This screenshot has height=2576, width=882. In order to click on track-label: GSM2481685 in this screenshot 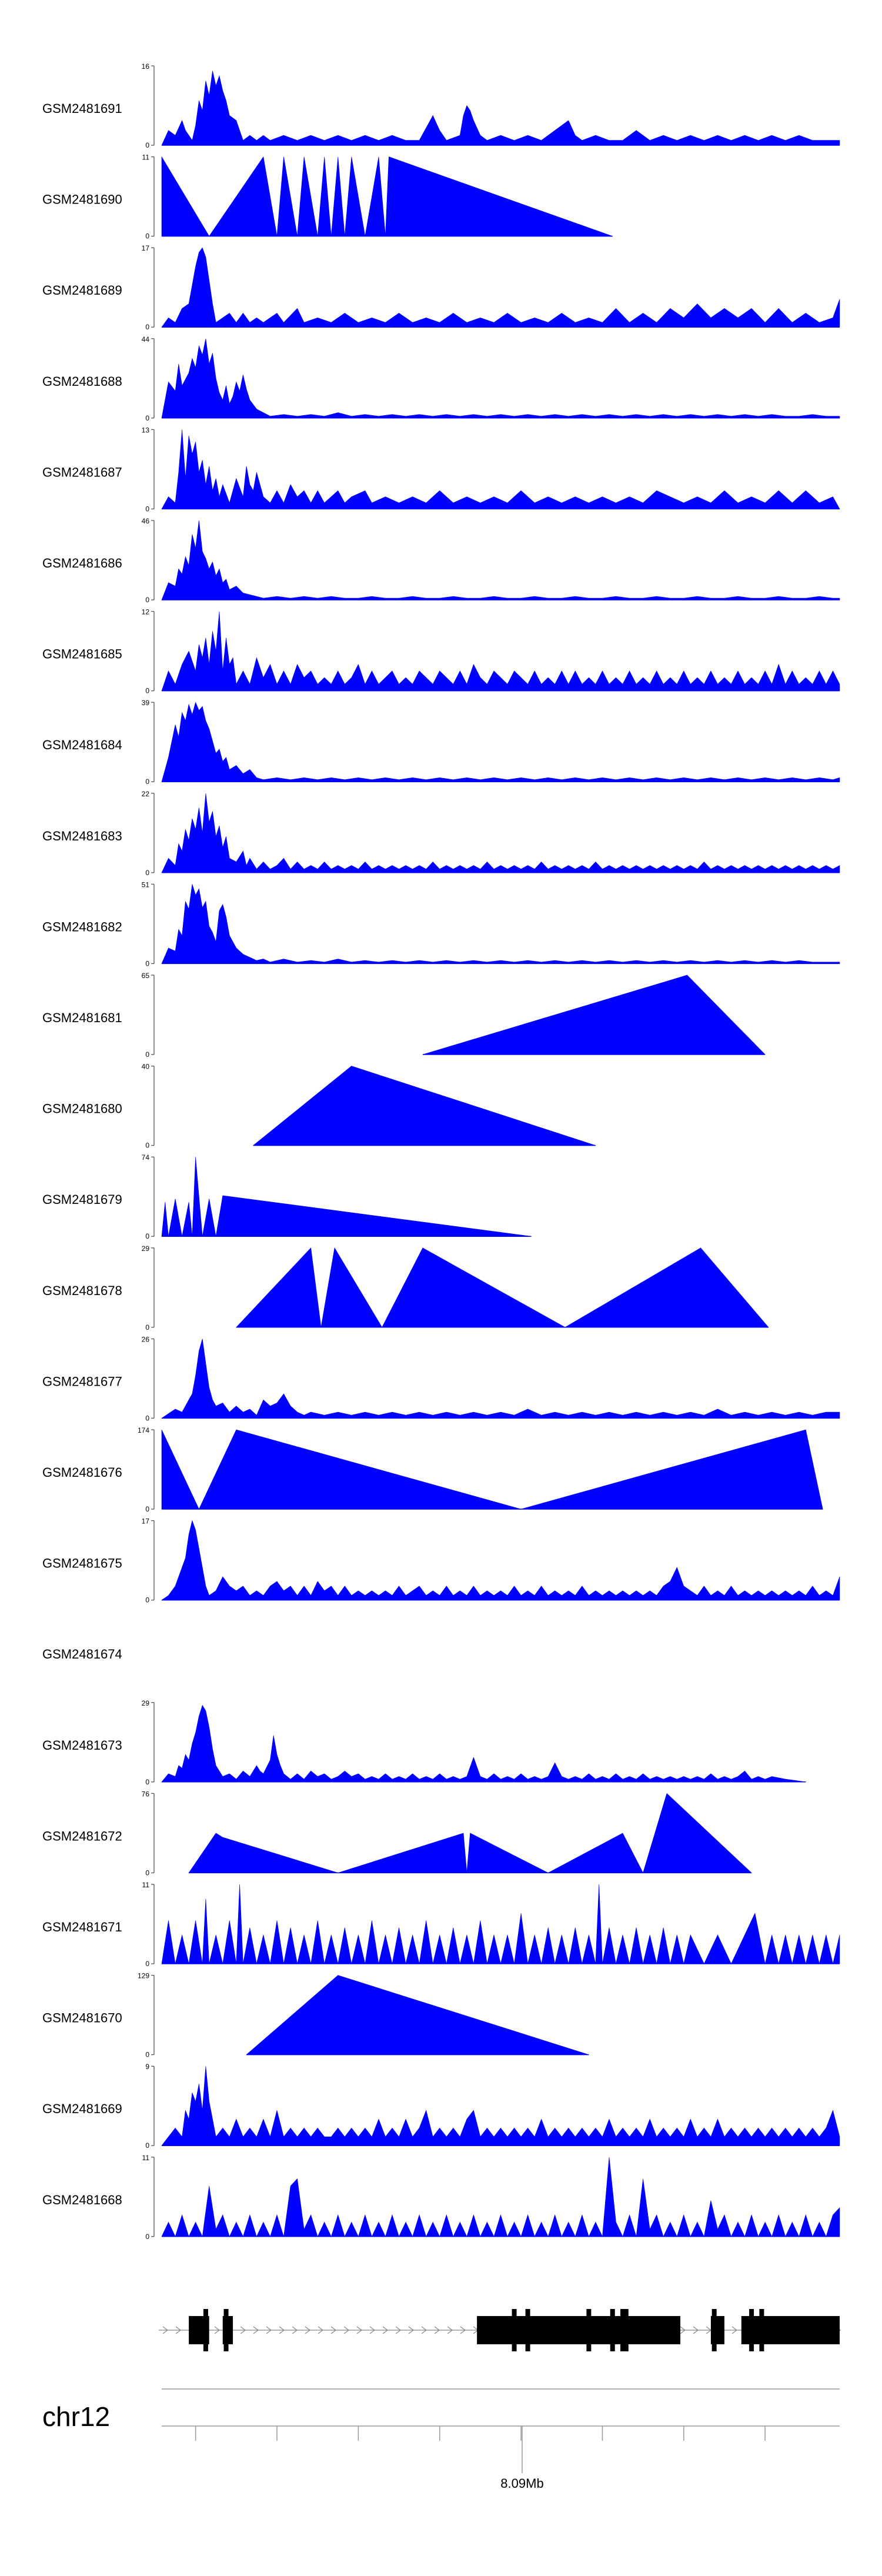, I will do `click(82, 654)`.